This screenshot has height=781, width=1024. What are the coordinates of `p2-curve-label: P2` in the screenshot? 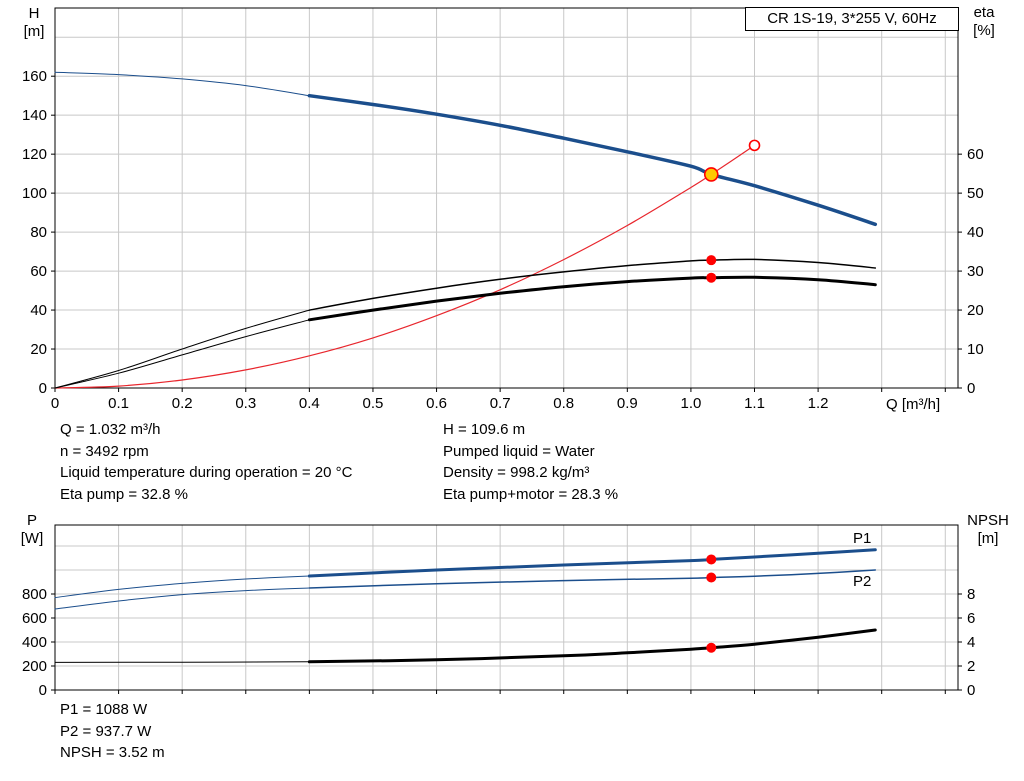 It's located at (862, 581).